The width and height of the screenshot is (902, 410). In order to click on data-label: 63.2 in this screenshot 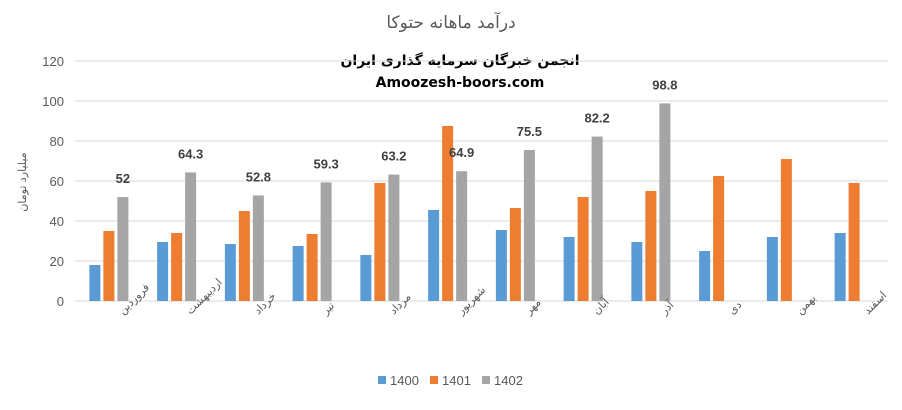, I will do `click(393, 156)`.